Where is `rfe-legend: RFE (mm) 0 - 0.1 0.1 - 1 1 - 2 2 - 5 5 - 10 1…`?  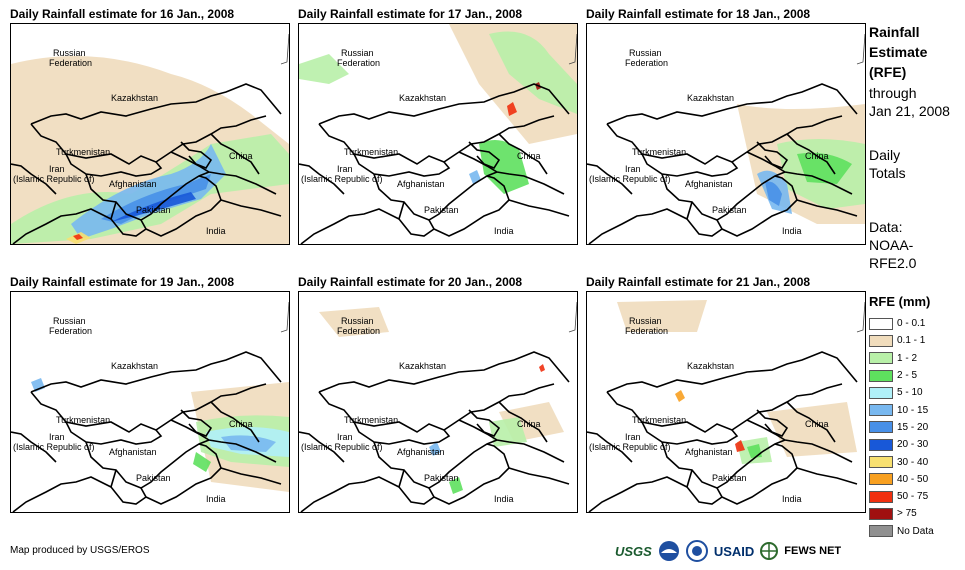
rfe-legend: RFE (mm) 0 - 0.1 0.1 - 1 1 - 2 2 - 5 5 - 10 1… is located at coordinates (901, 417).